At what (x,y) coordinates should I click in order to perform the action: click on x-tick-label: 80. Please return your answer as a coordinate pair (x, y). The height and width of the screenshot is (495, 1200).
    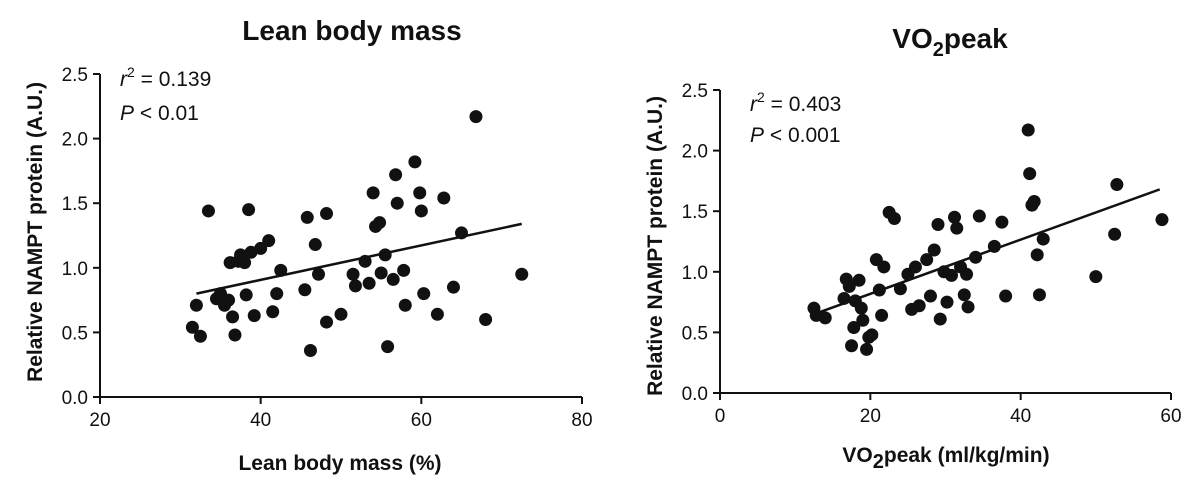
    Looking at the image, I should click on (581, 420).